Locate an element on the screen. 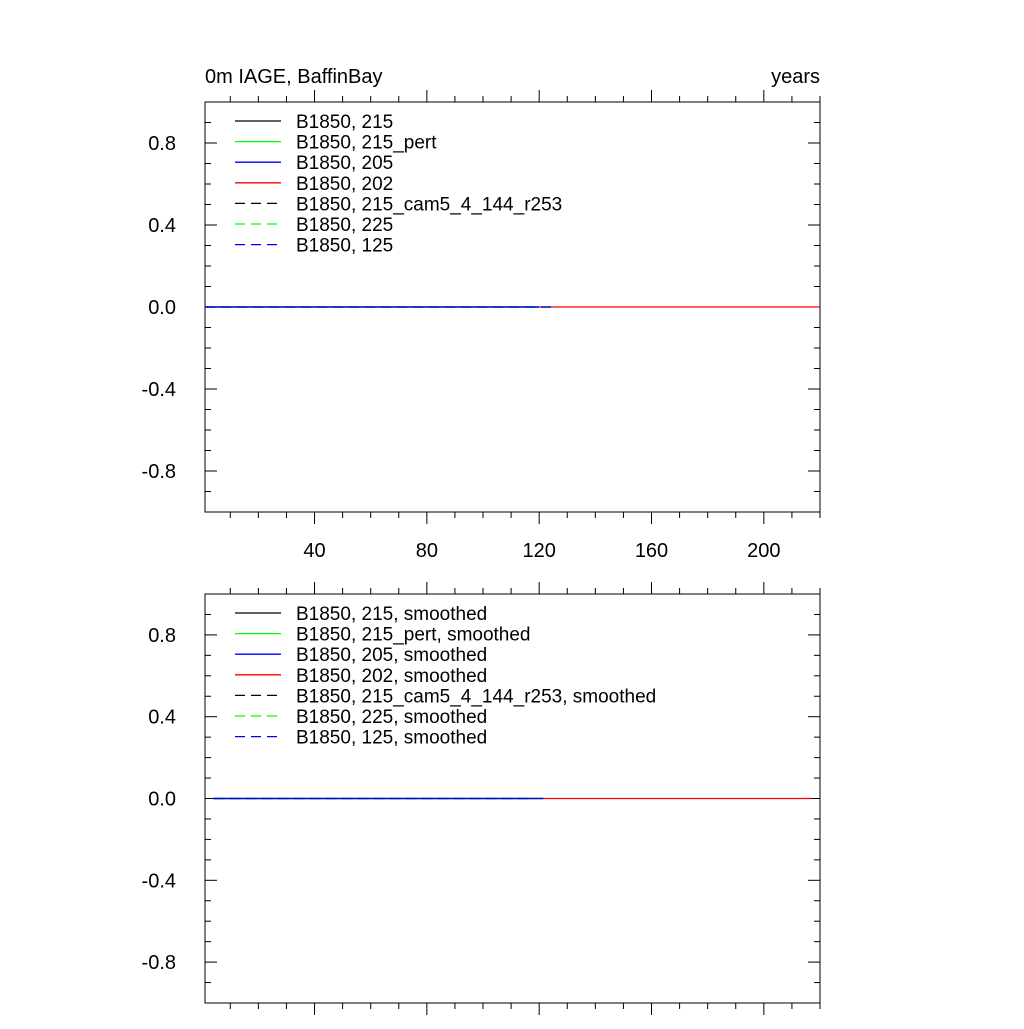 The width and height of the screenshot is (1024, 1029). legend-label: B1850, 215_cam5_4_144_r253 is located at coordinates (429, 204).